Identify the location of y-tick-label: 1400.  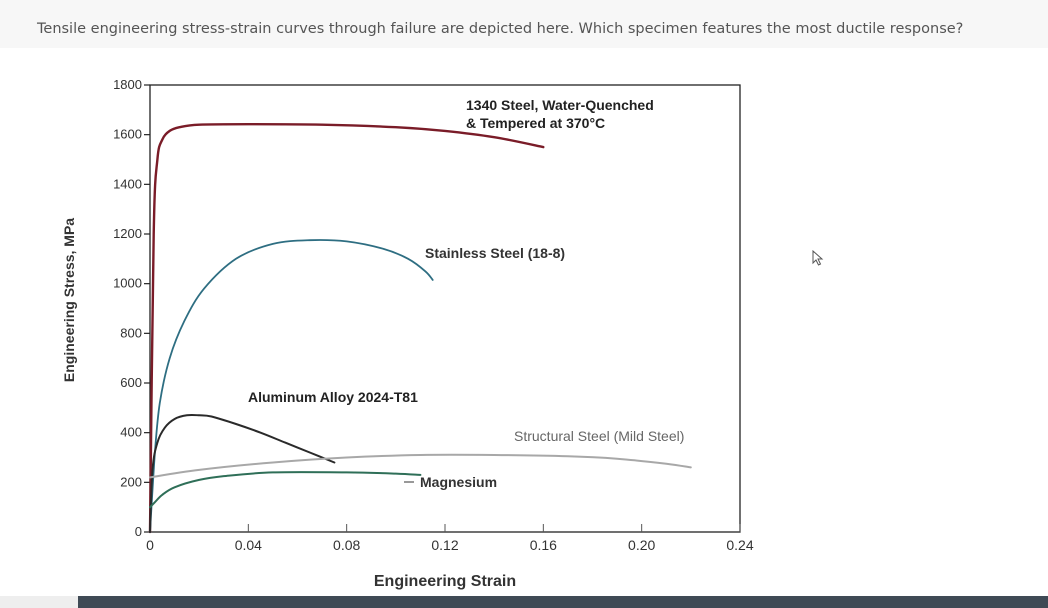
(127, 183).